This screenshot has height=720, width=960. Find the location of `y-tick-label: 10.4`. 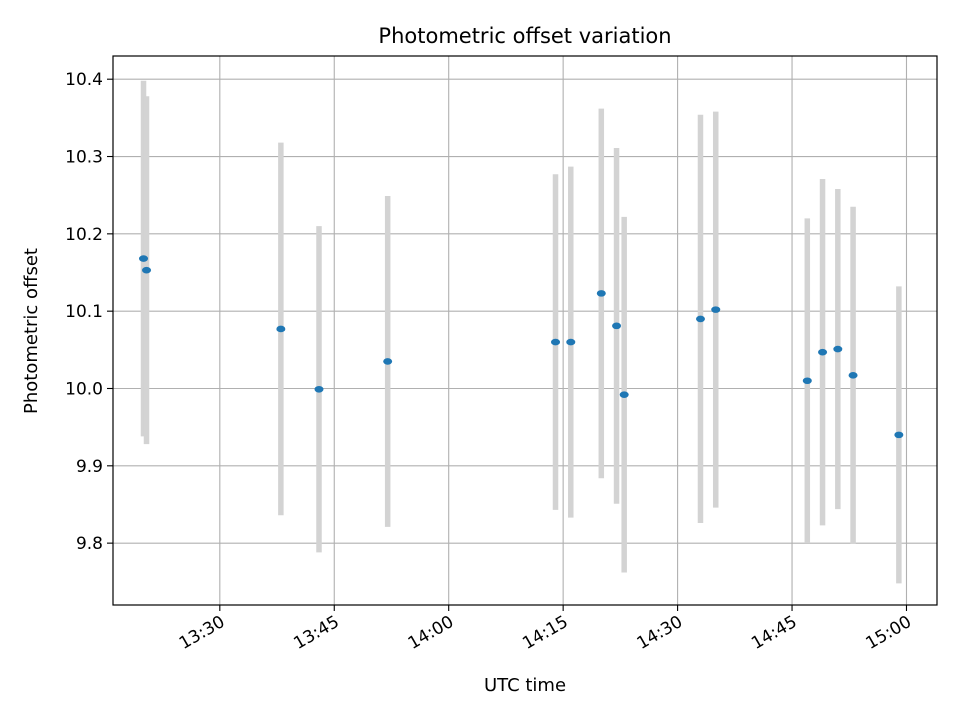

y-tick-label: 10.4 is located at coordinates (84, 80).